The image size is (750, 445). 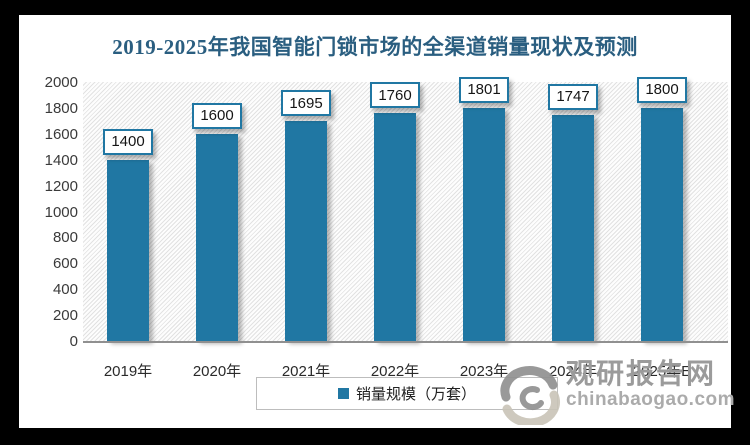 I want to click on x-axis-tick: 2019年, so click(x=128, y=371).